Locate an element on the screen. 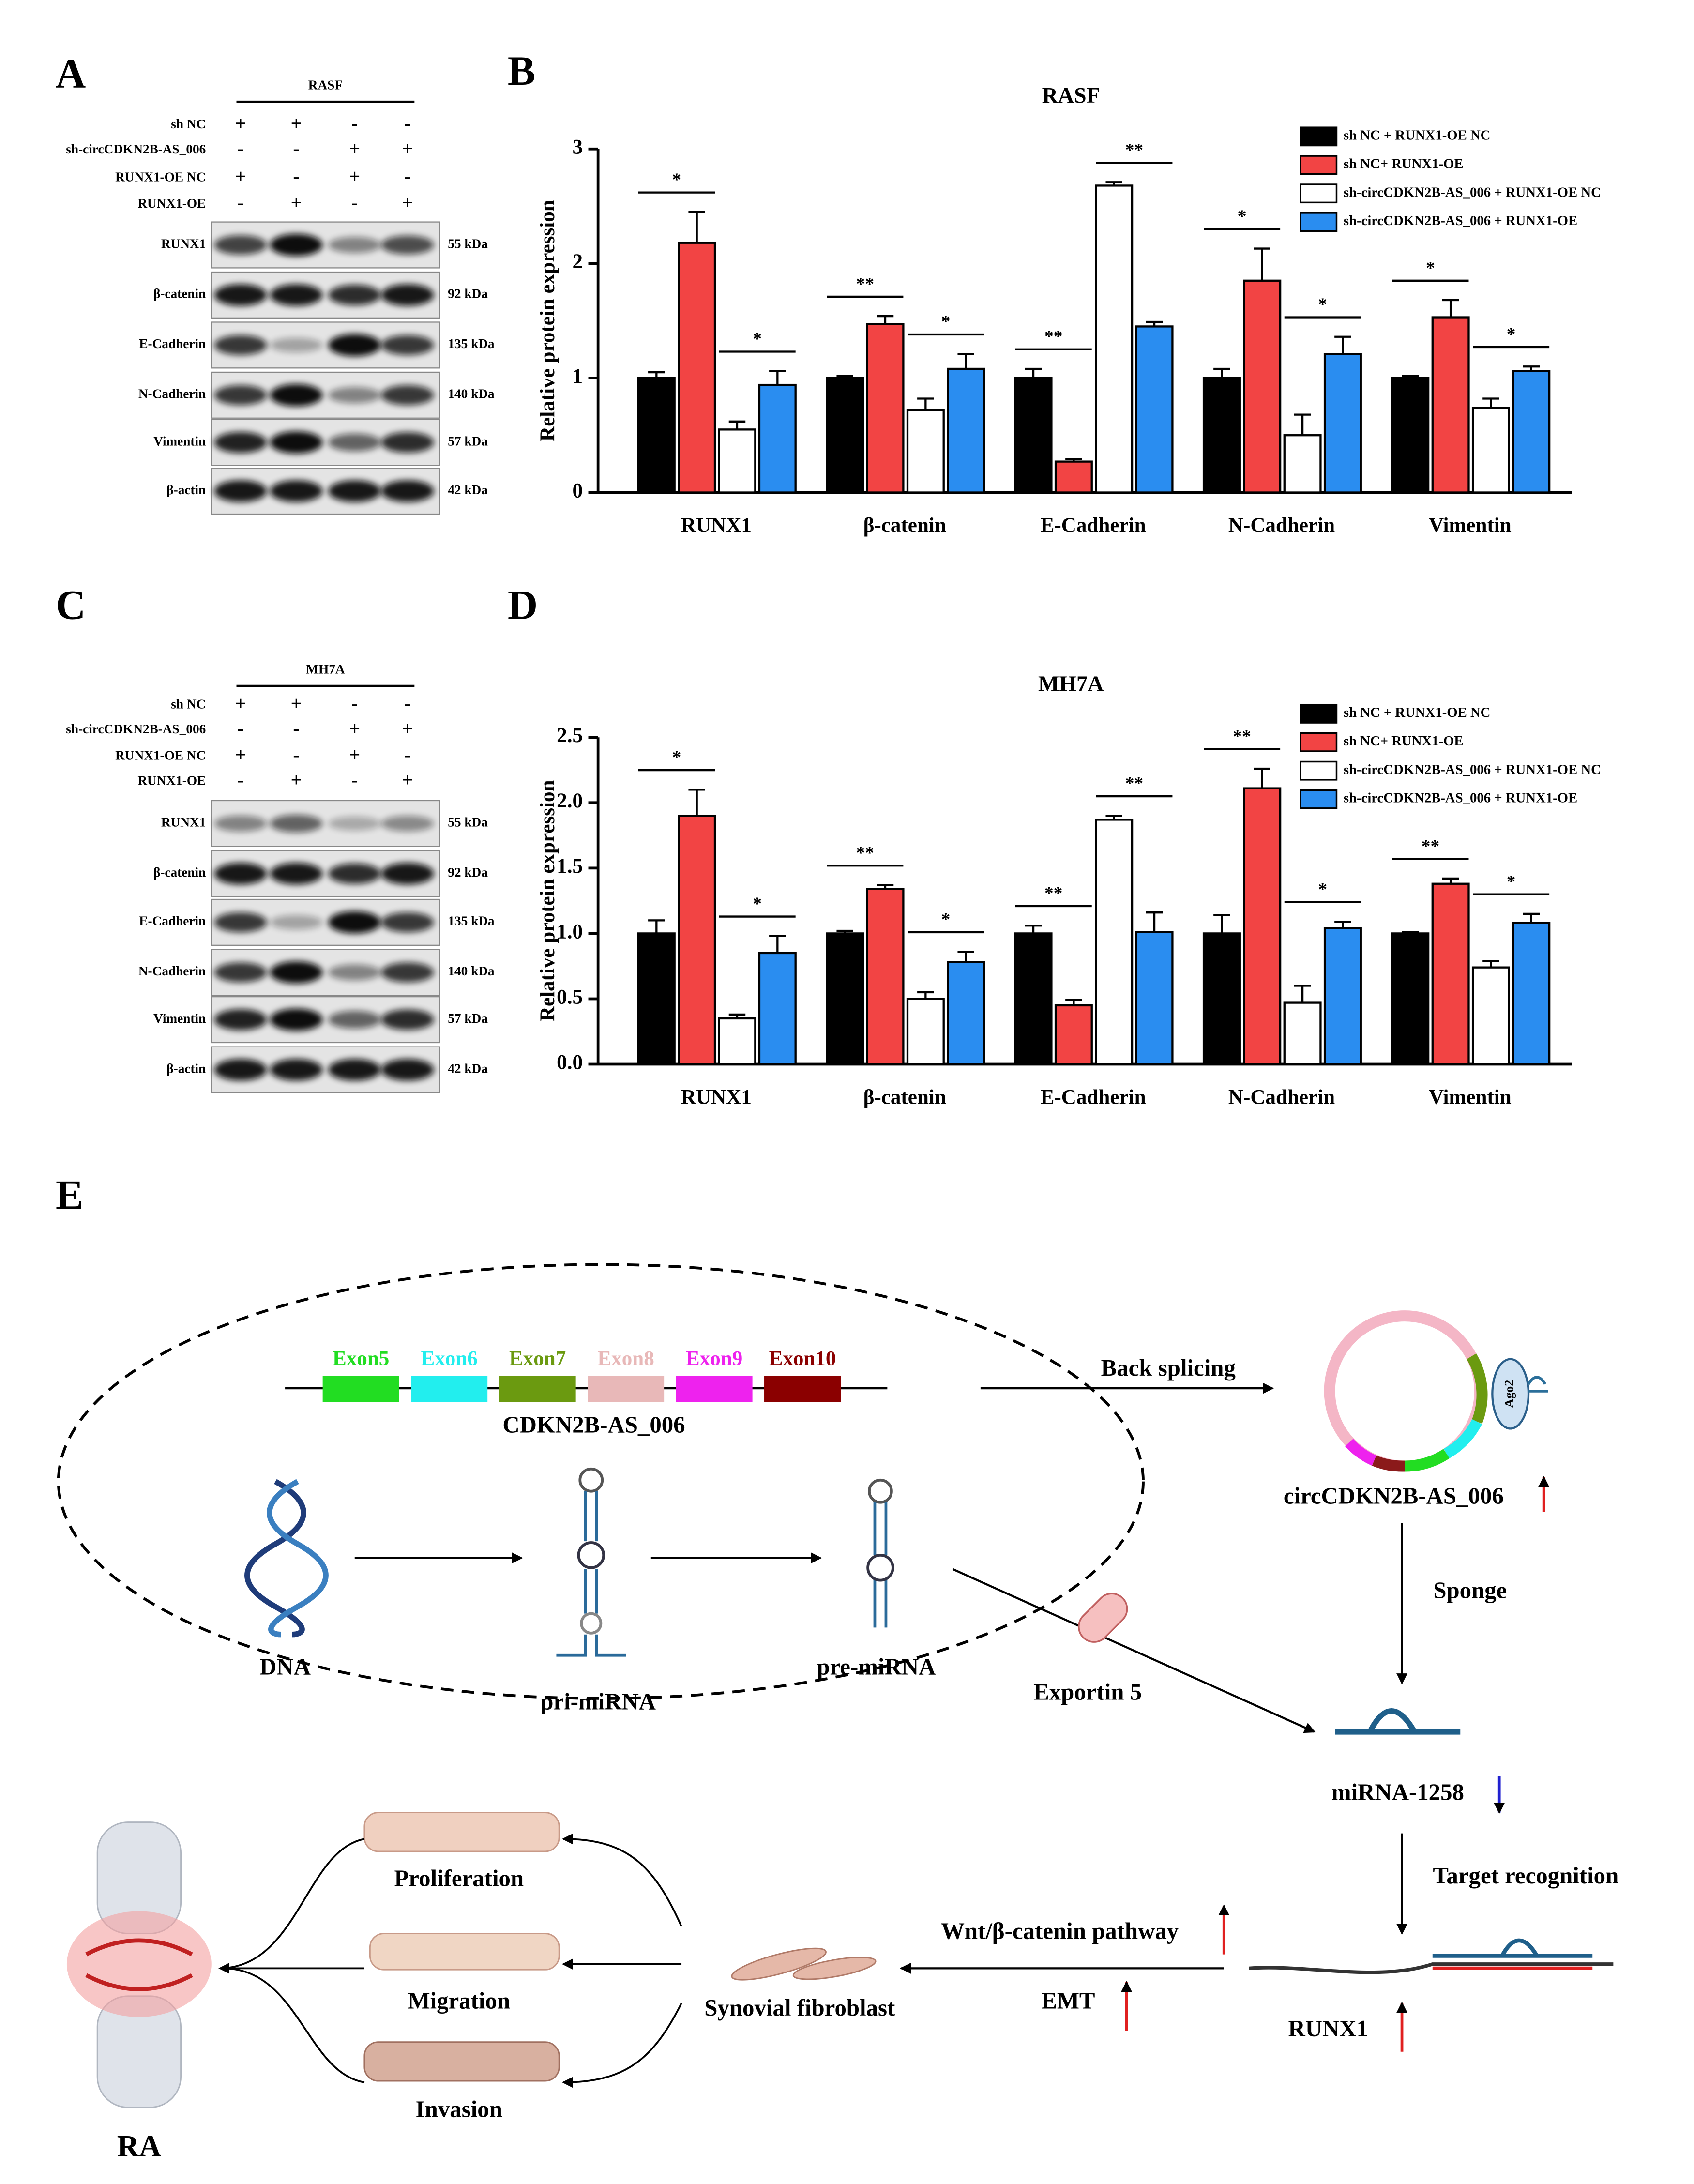 Image resolution: width=1694 pixels, height=2184 pixels. legend-label: sh-circCDKN2B-AS_006 + RUNX1-OE NC is located at coordinates (1472, 192).